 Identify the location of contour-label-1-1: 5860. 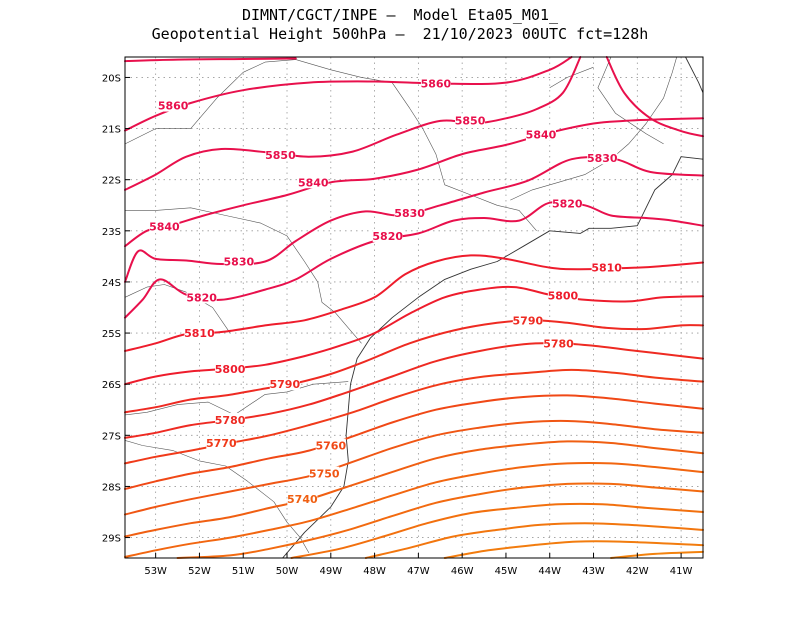
(436, 84).